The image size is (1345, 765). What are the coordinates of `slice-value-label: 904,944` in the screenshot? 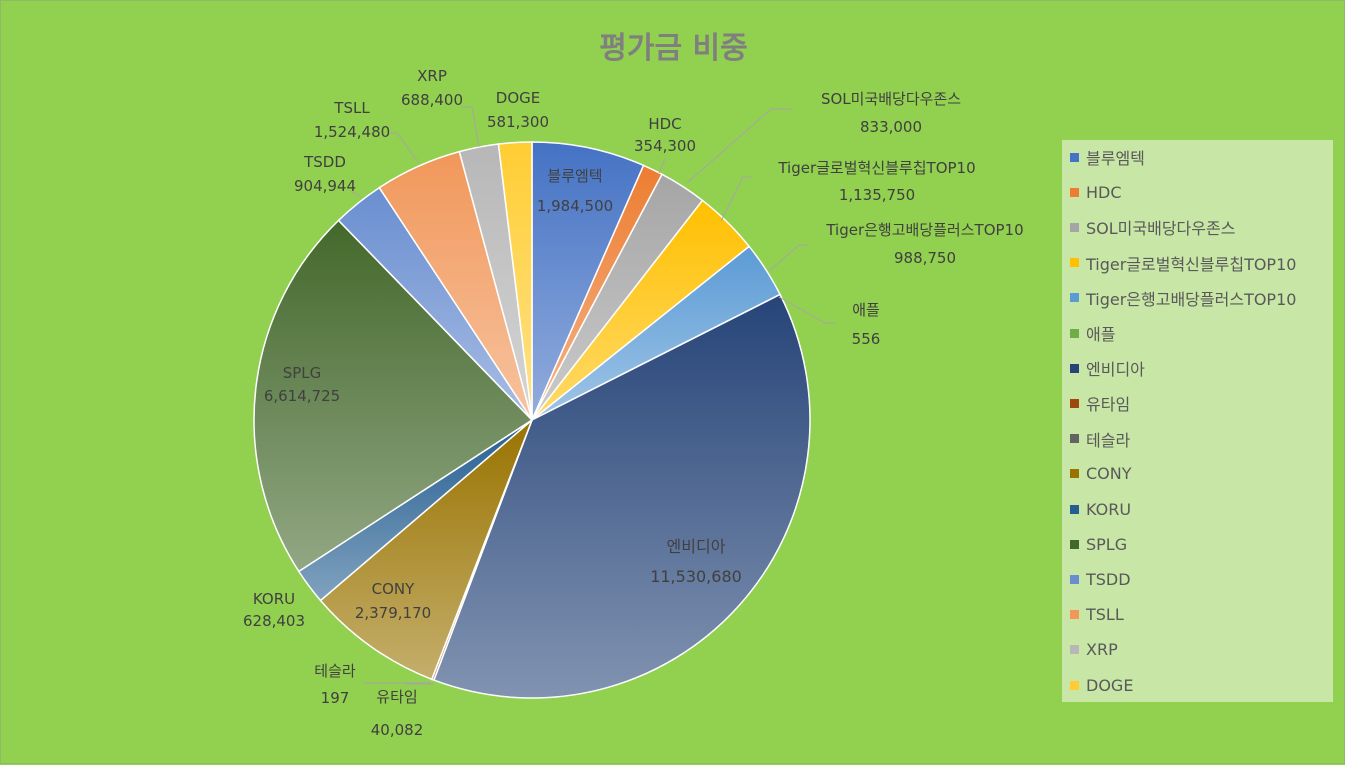 It's located at (325, 186).